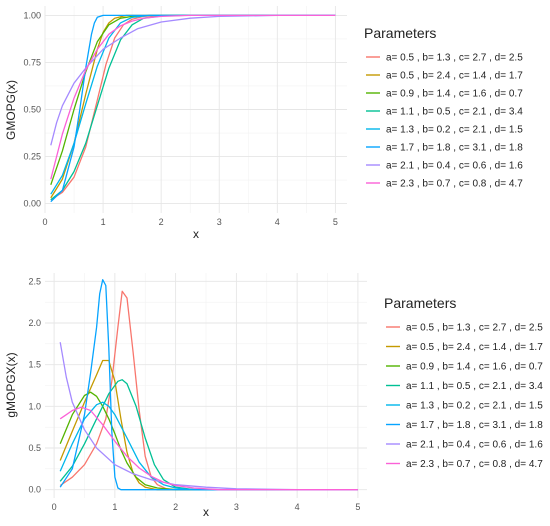 The image size is (550, 526). Describe the element at coordinates (32, 62) in the screenshot. I see `y-tick-label: 0.75` at that location.